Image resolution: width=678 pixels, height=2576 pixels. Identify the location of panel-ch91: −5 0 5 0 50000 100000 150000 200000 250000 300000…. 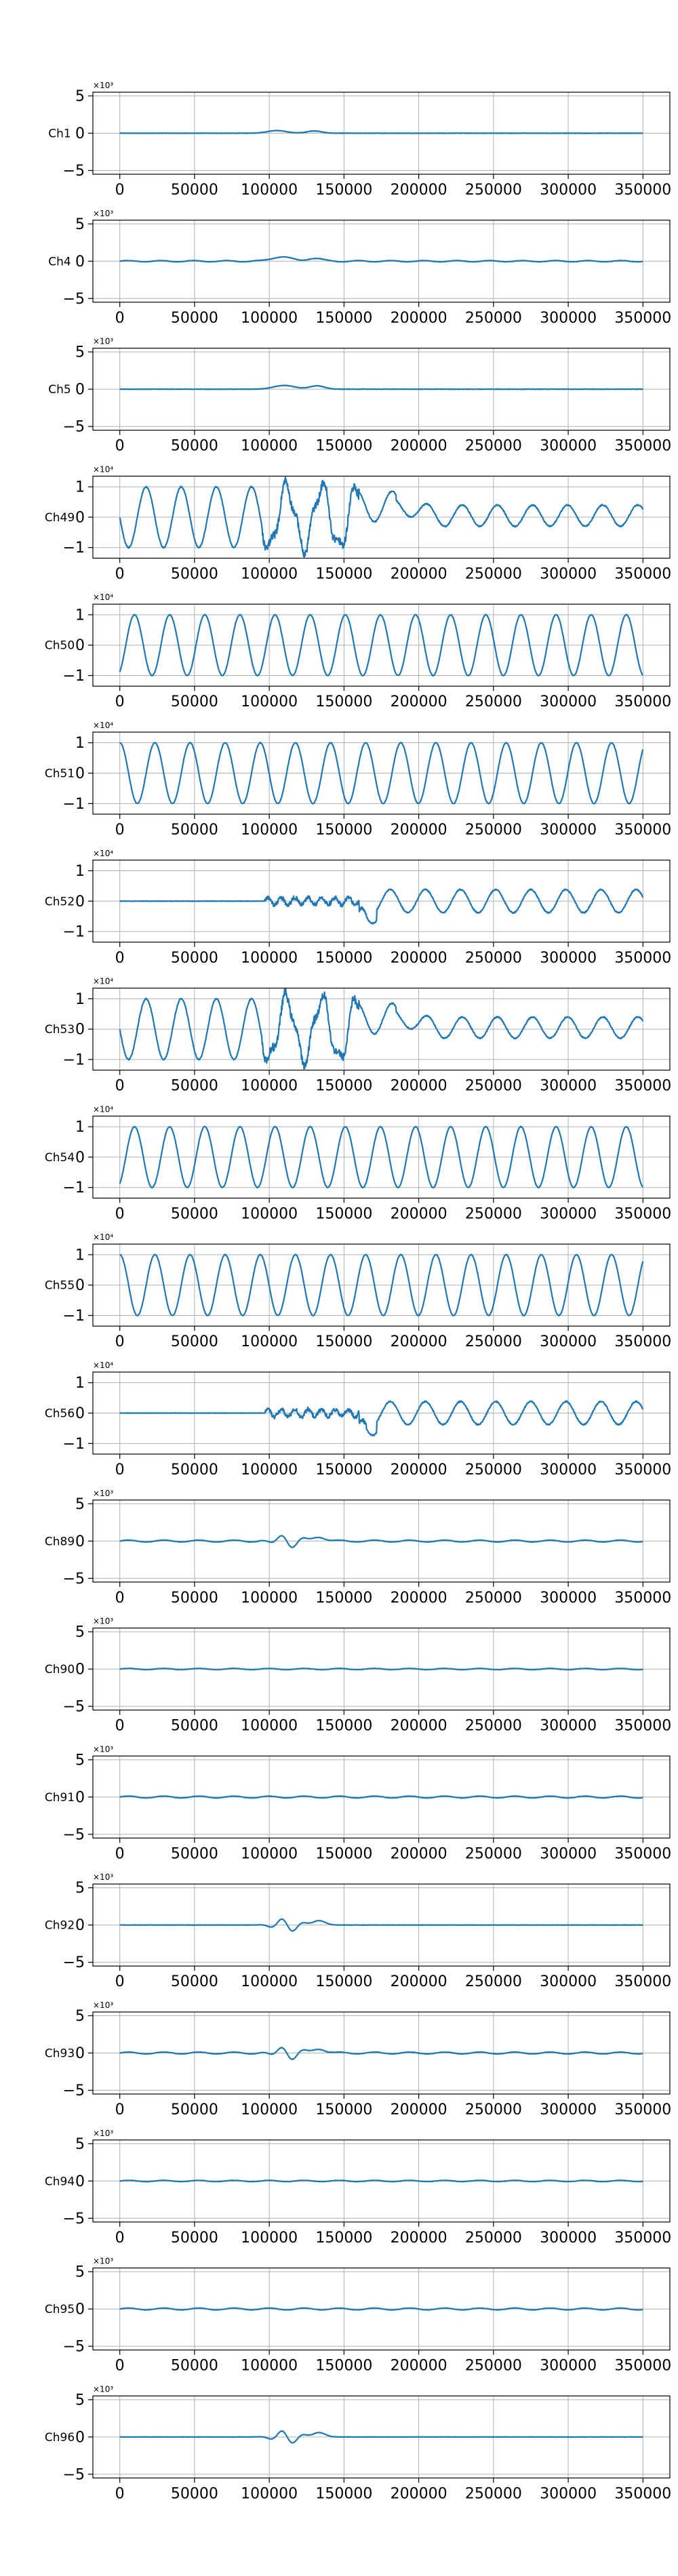
(358, 1803).